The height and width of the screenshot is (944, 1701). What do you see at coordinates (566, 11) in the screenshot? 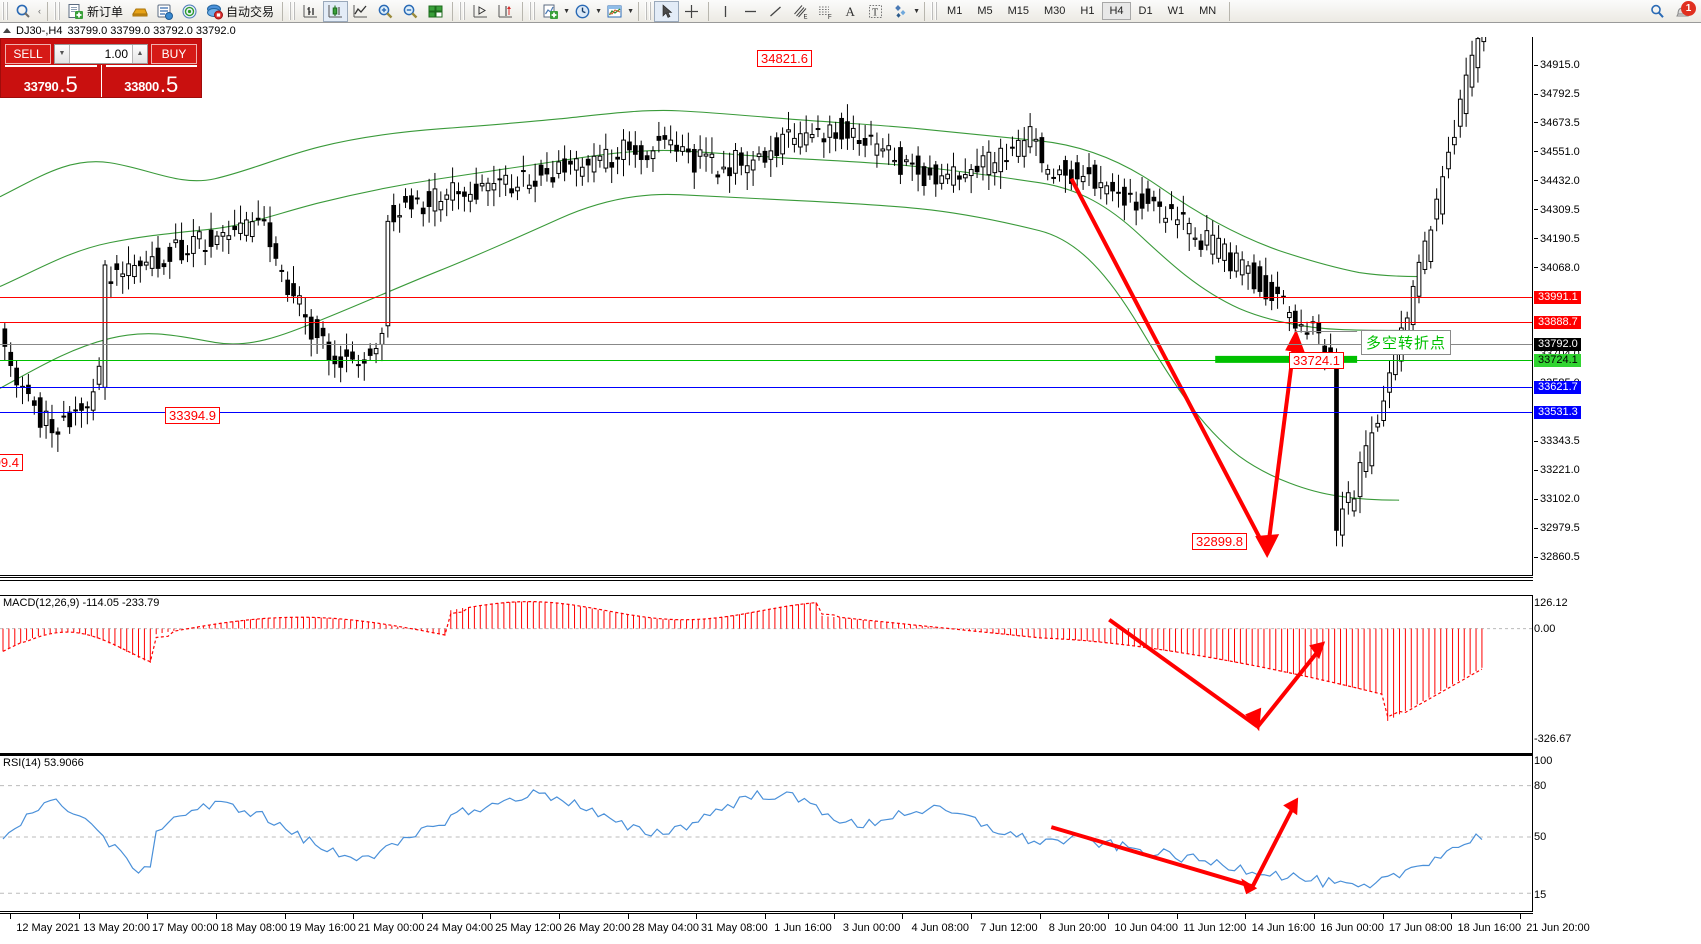
I see `indicators-dropdown-arrow: ▼` at bounding box center [566, 11].